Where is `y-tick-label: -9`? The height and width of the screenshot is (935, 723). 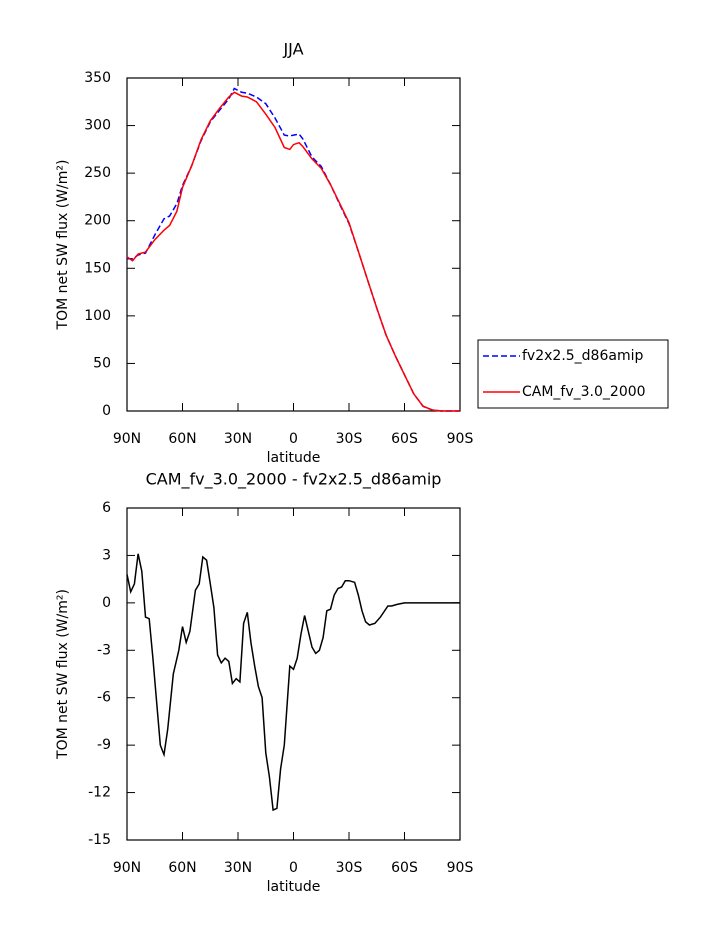 y-tick-label: -9 is located at coordinates (104, 745).